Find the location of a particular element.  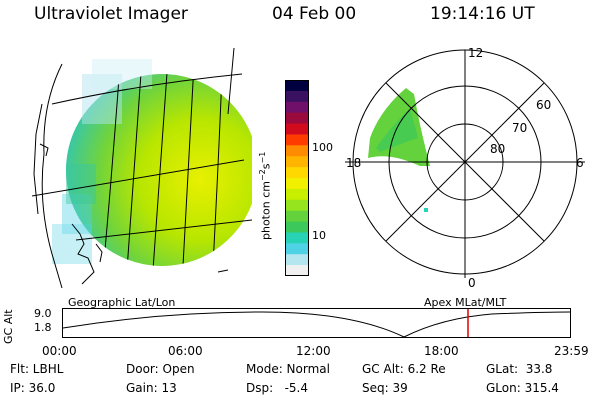

door-value: Door: Open is located at coordinates (160, 369).